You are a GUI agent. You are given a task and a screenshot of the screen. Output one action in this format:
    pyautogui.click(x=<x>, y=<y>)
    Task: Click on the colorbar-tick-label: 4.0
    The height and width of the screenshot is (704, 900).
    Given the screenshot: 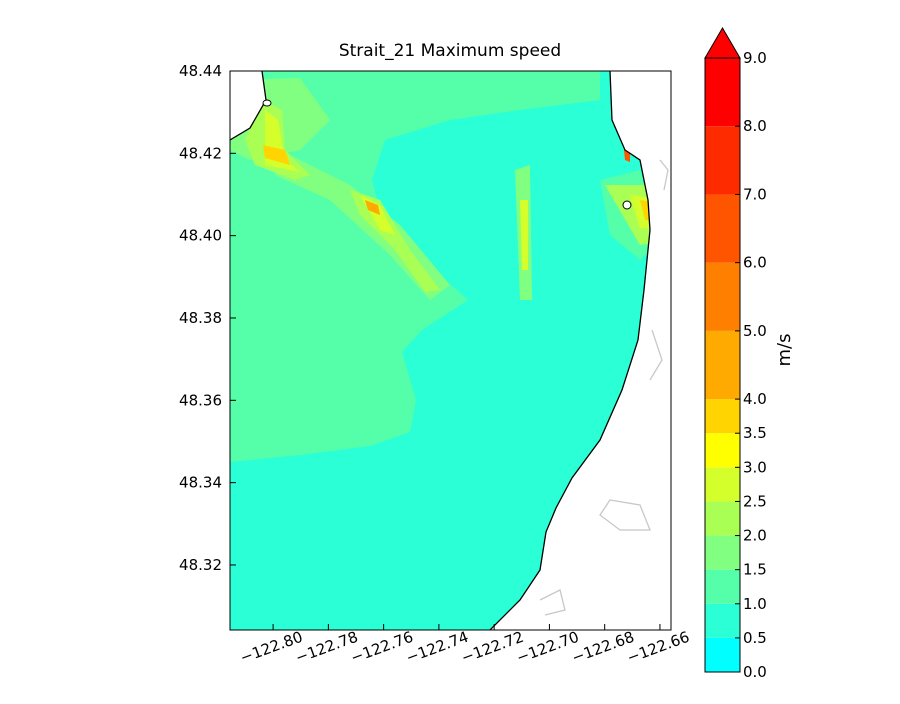 What is the action you would take?
    pyautogui.click(x=755, y=399)
    